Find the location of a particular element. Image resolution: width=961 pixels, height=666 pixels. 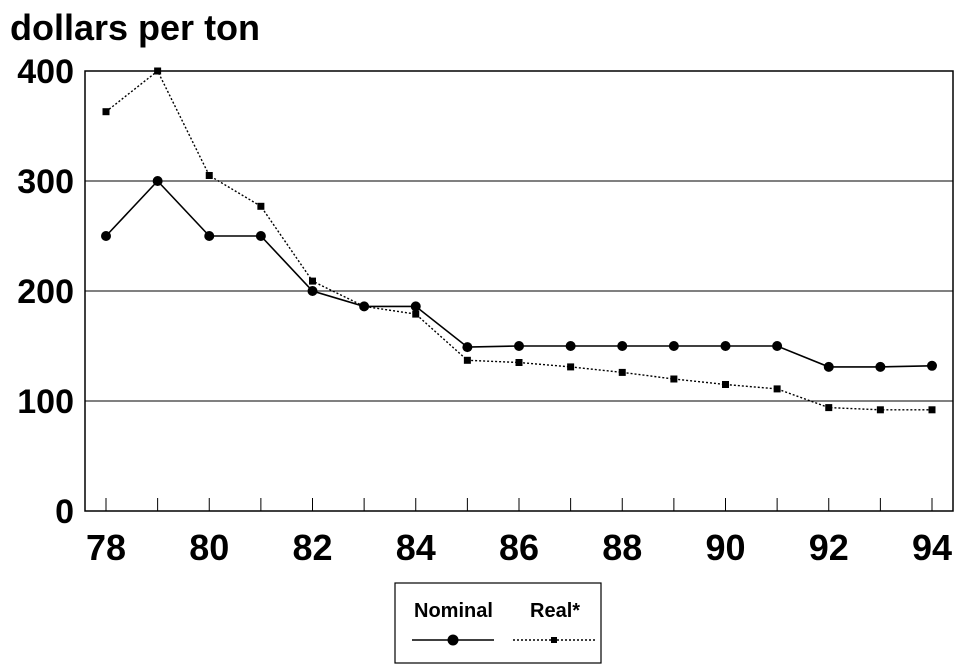

x-tick-label: 80 is located at coordinates (209, 547).